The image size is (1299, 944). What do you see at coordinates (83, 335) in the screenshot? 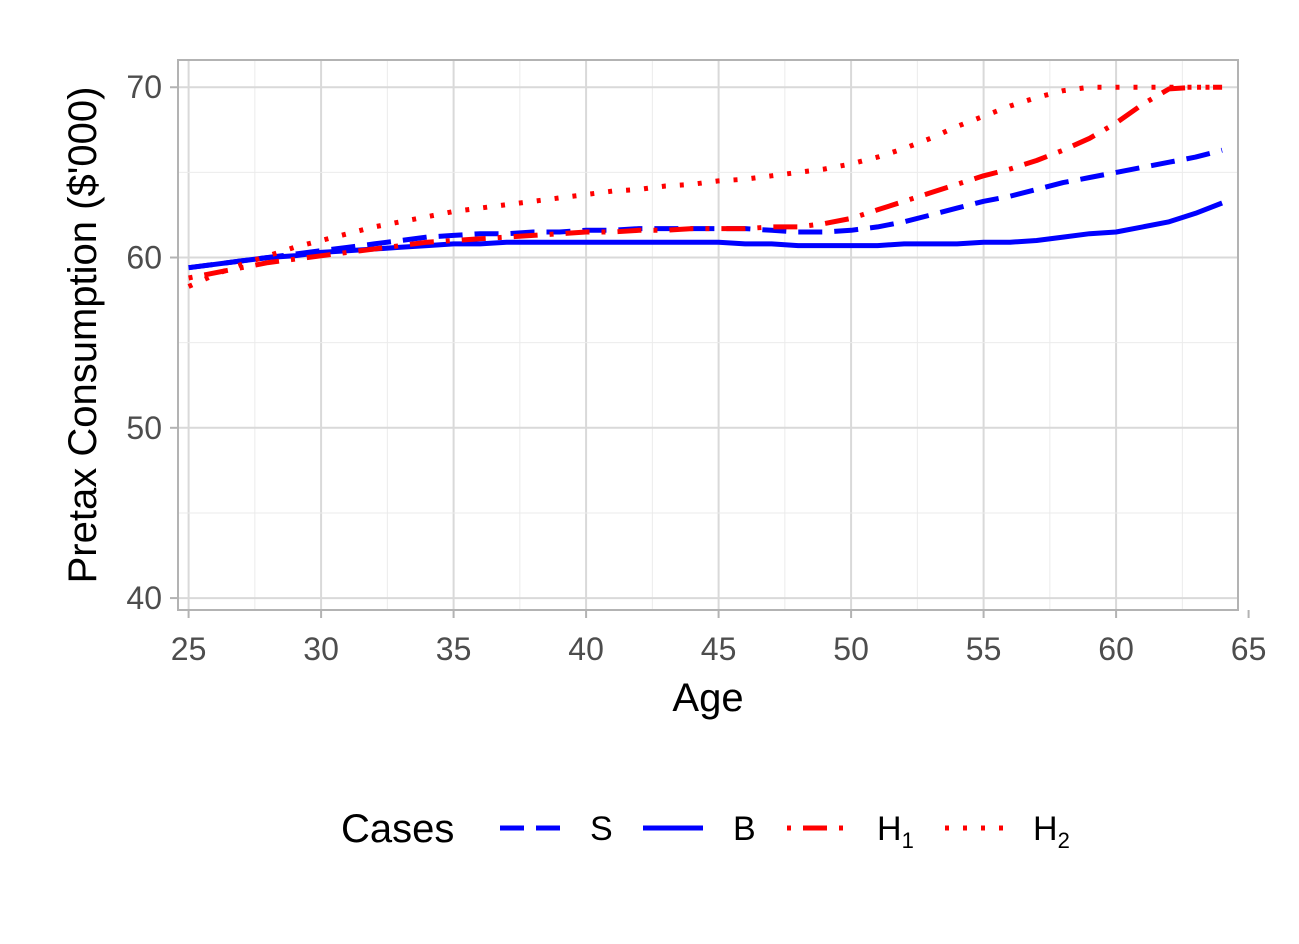
I see `y-axis-label: Pretax Consumption ($'000)` at bounding box center [83, 335].